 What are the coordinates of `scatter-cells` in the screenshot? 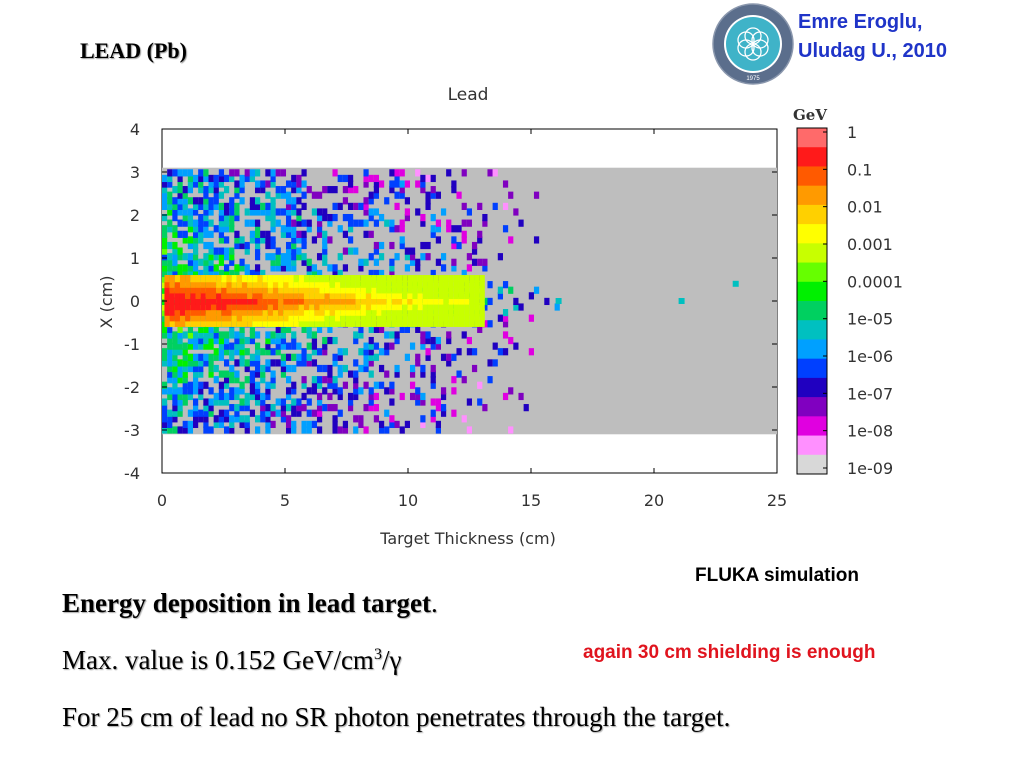 It's located at (361, 301).